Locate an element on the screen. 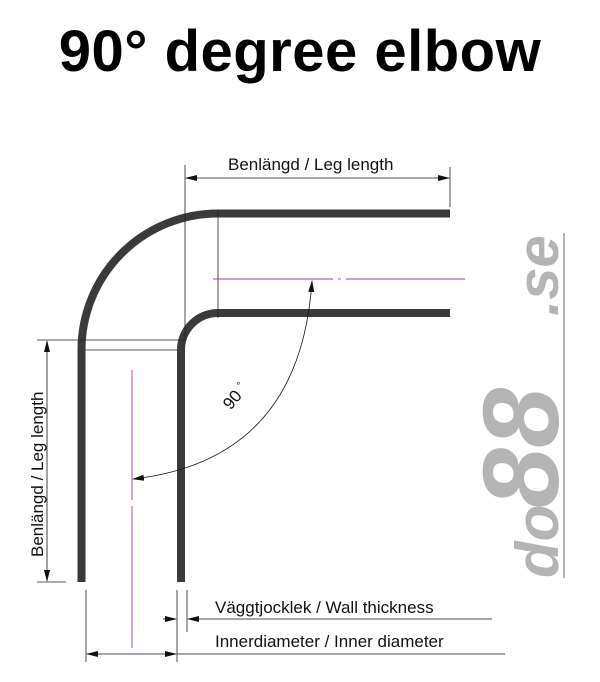  inner-diameter-label: Innerdiameter / Inner diameter is located at coordinates (329, 641).